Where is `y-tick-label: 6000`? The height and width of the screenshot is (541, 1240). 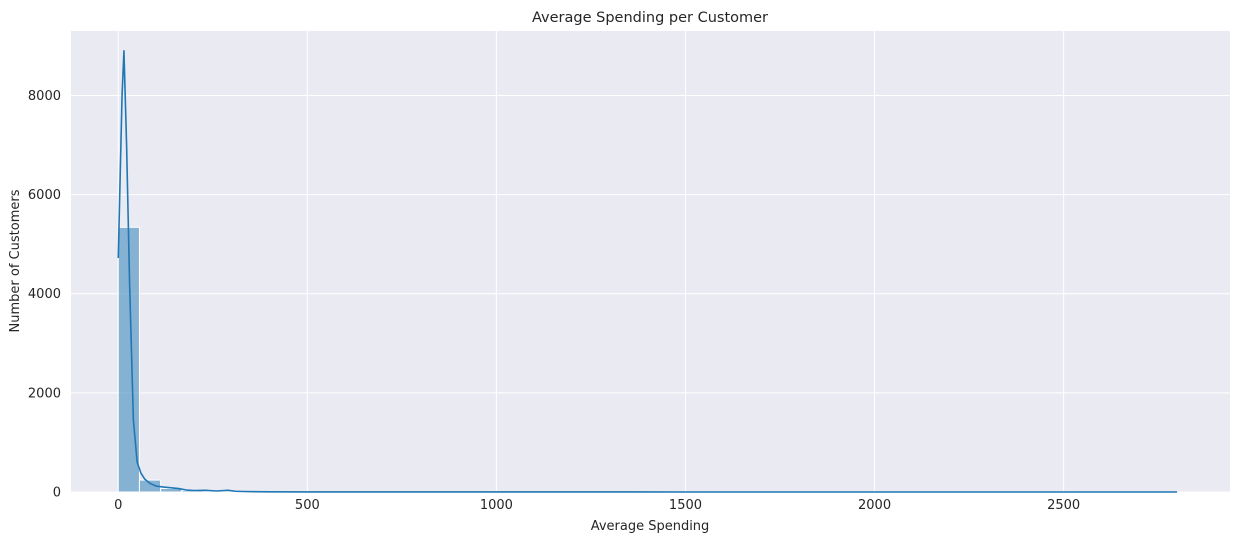 y-tick-label: 6000 is located at coordinates (44, 195).